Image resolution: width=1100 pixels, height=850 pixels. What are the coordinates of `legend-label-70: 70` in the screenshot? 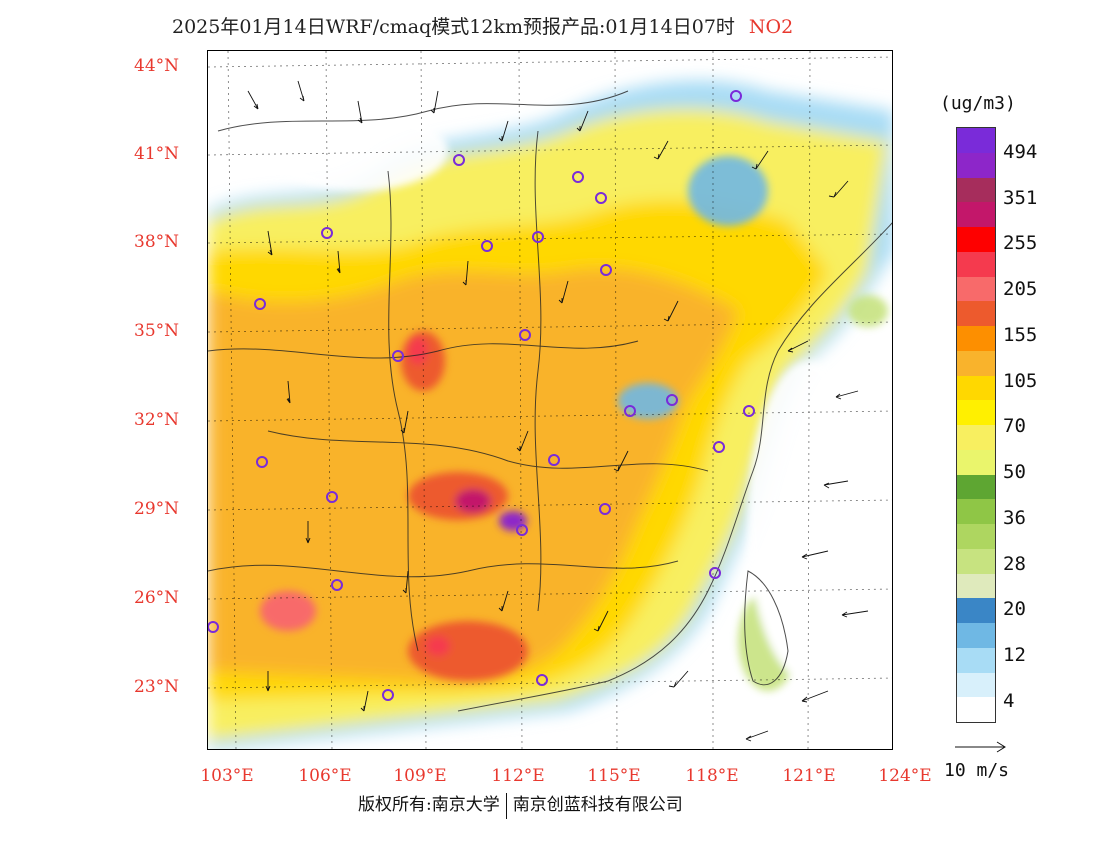 It's located at (1014, 426).